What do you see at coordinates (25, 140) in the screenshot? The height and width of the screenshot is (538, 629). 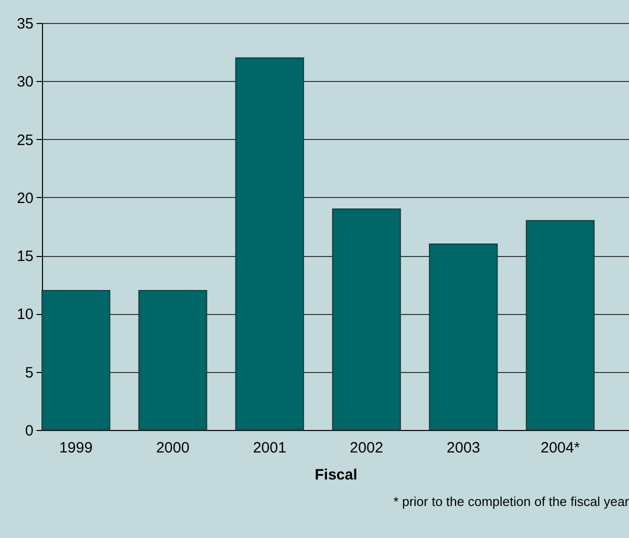 I see `y-tick-label: 25` at bounding box center [25, 140].